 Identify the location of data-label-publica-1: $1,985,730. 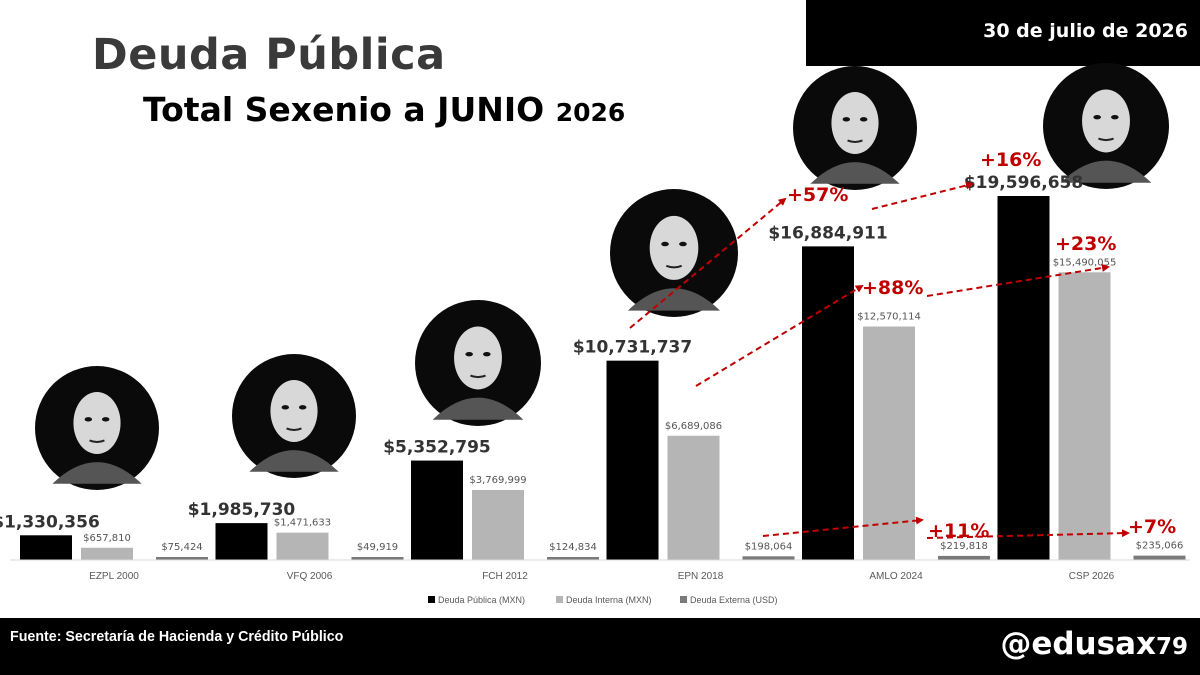
(242, 510).